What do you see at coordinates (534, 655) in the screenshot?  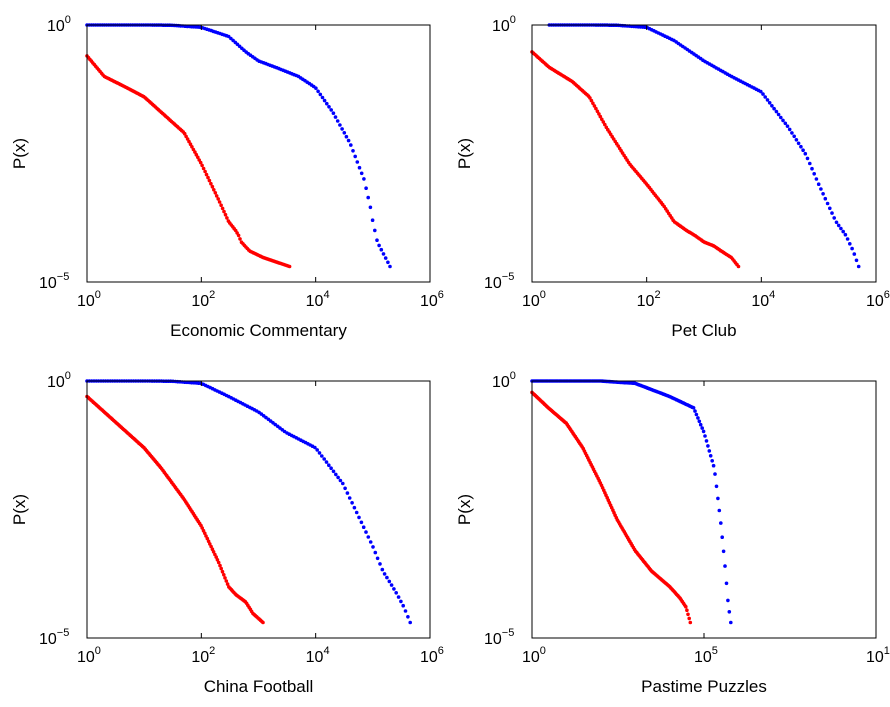 I see `x-tick-label: 10⁰` at bounding box center [534, 655].